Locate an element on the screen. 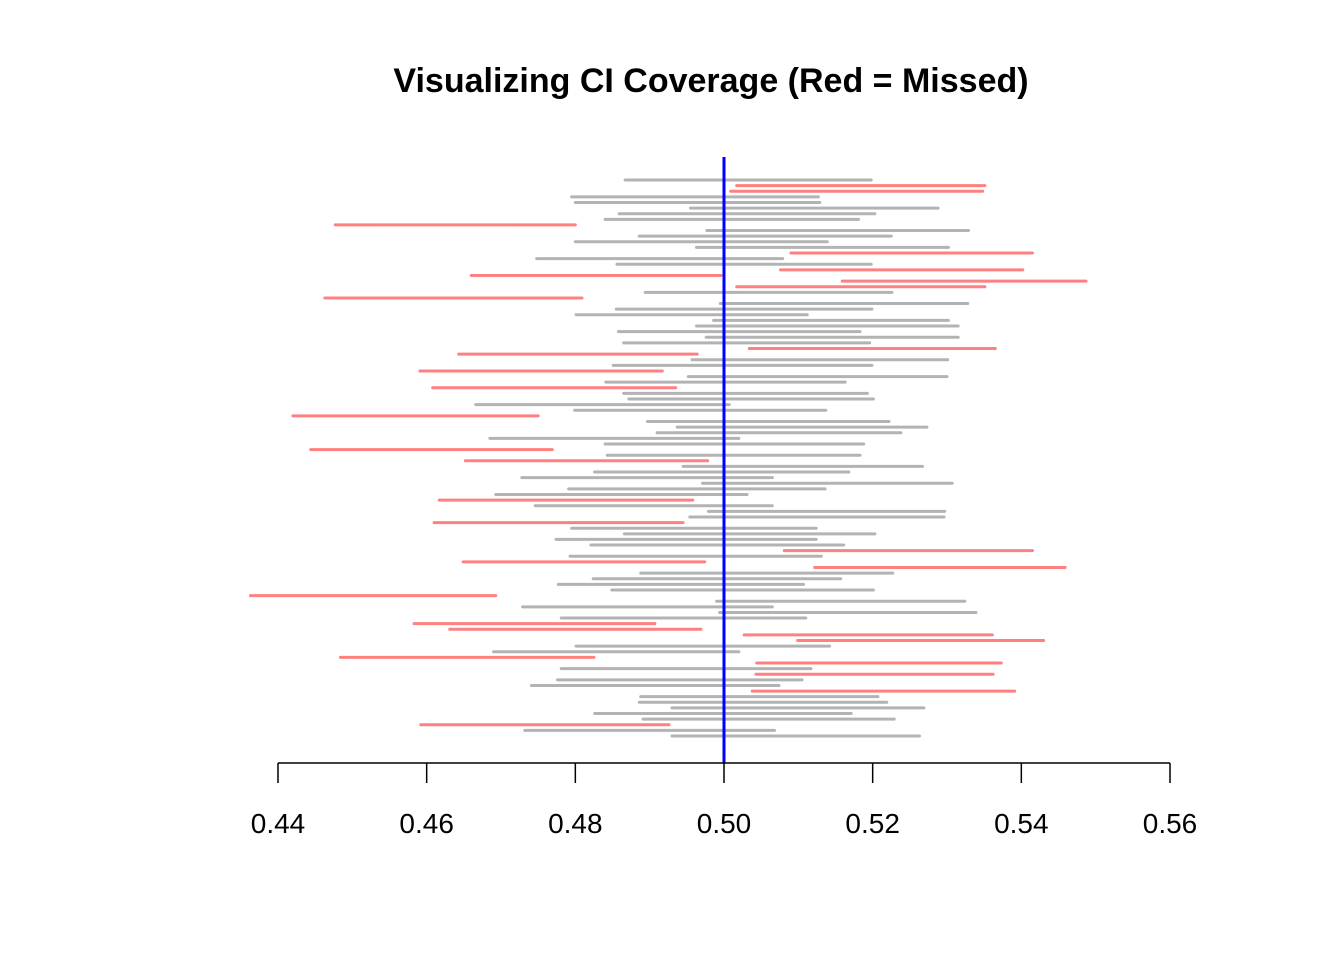 This screenshot has width=1344, height=960. x-tick-label: 0.44 is located at coordinates (278, 823).